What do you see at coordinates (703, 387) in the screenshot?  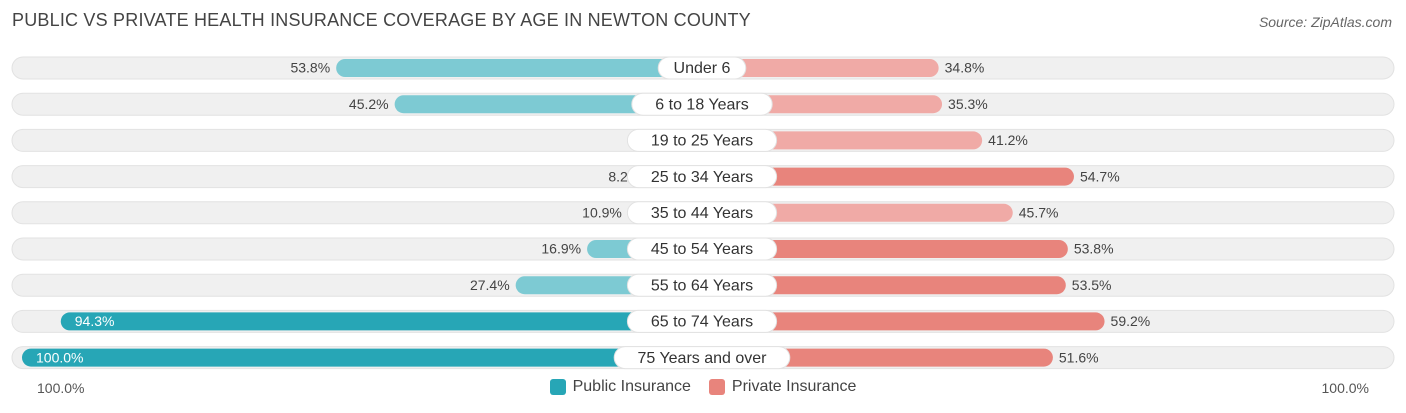 I see `legend: Public Insurance Private Insurance` at bounding box center [703, 387].